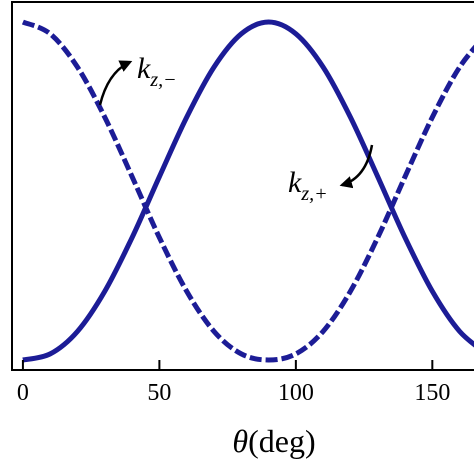 The height and width of the screenshot is (474, 474). Describe the element at coordinates (313, 194) in the screenshot. I see `annotation-subscript: z,+` at that location.